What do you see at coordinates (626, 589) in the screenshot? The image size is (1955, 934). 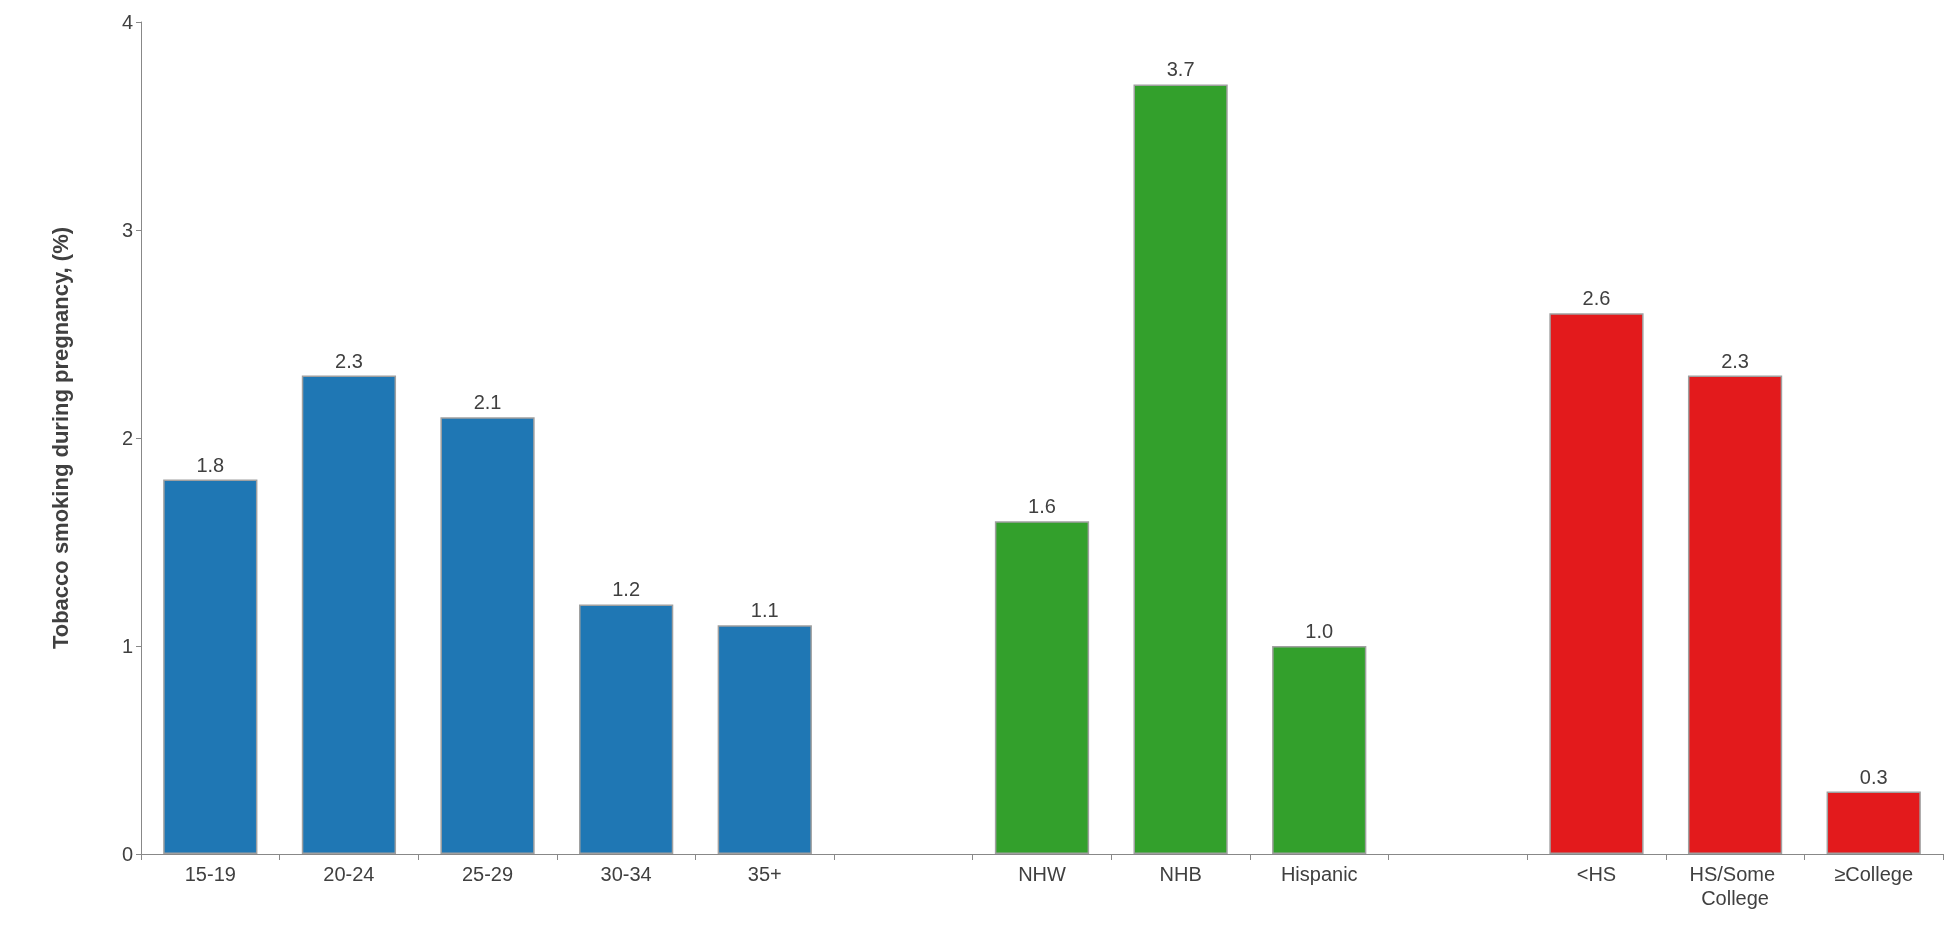 I see `data-label: 1.2` at bounding box center [626, 589].